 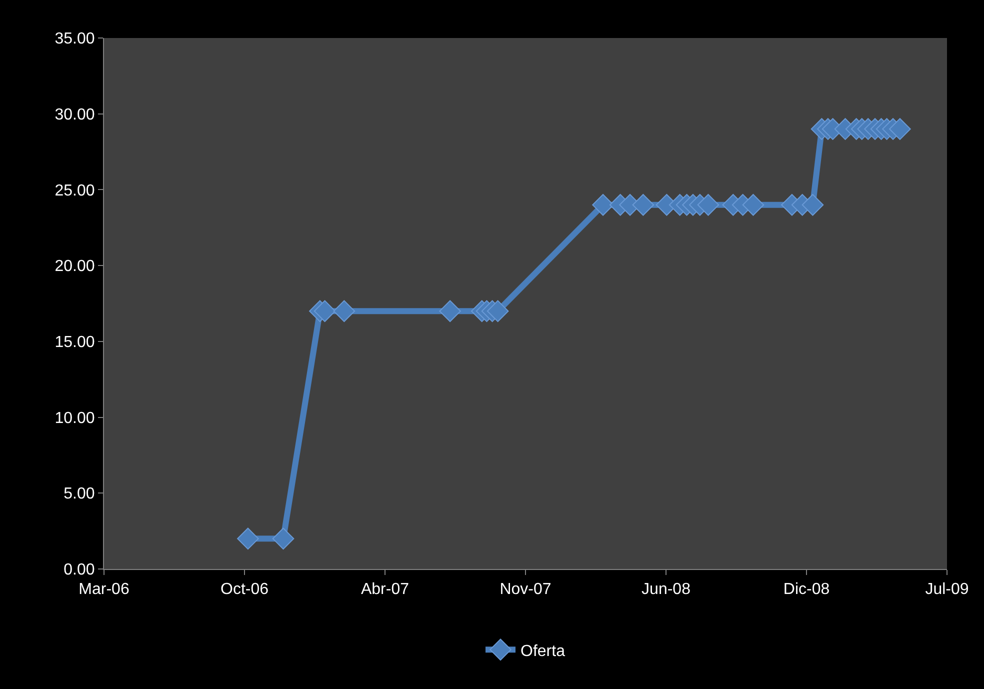 What do you see at coordinates (74, 39) in the screenshot?
I see `y-tick-label: 35.00` at bounding box center [74, 39].